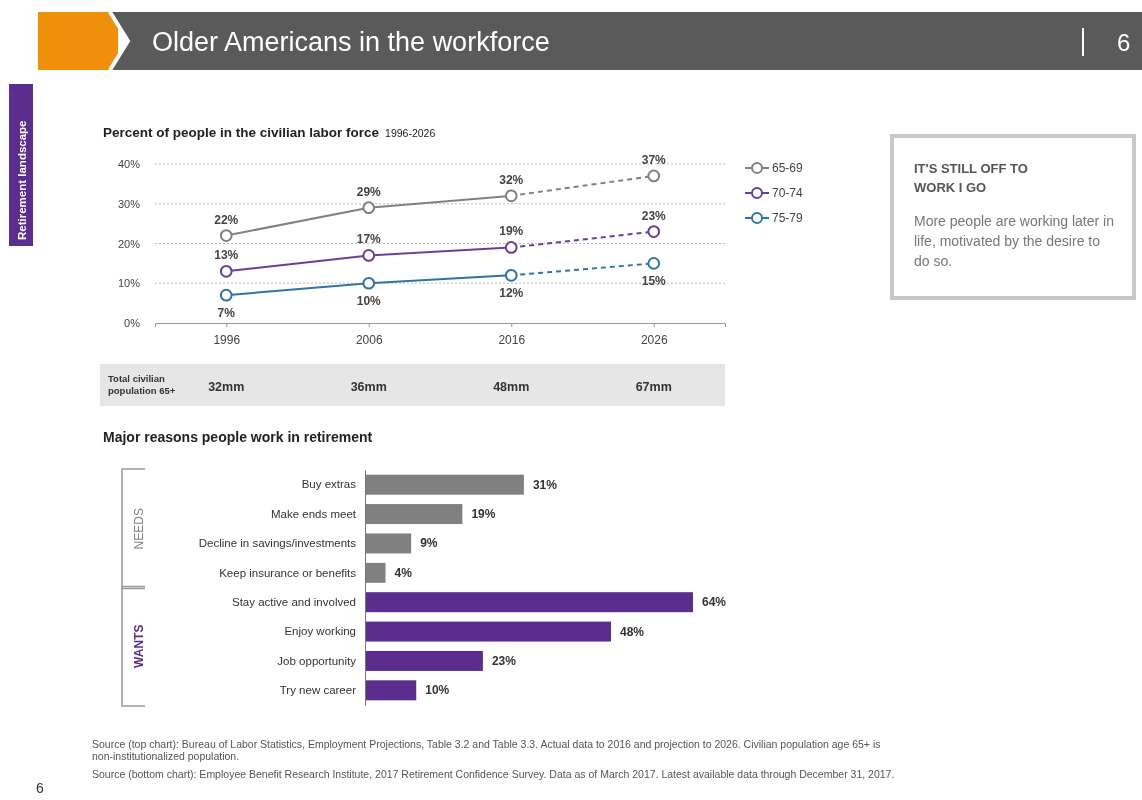  I want to click on y-tick-label: 0%, so click(132, 323).